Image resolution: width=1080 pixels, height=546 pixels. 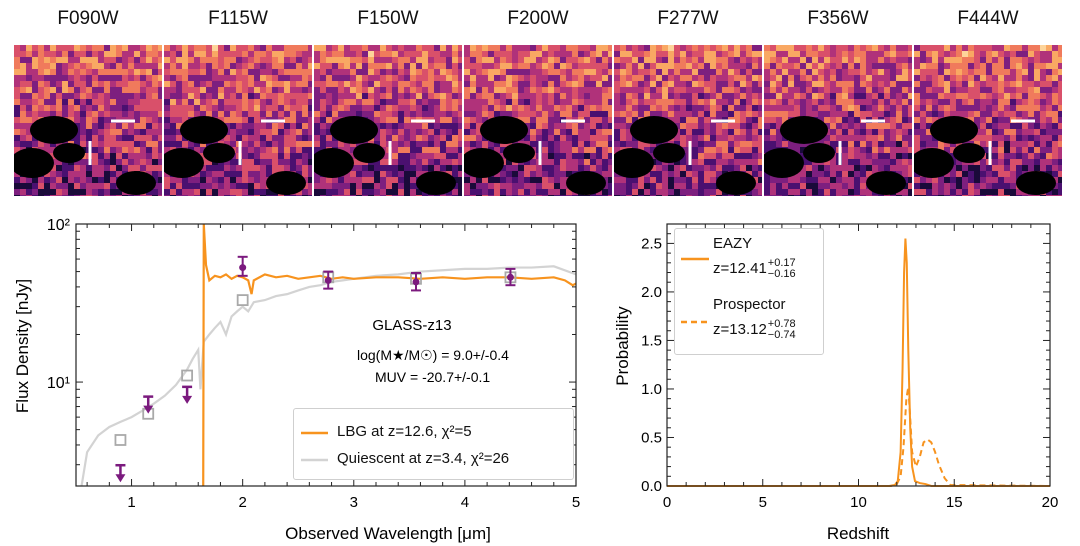 What do you see at coordinates (651, 243) in the screenshot?
I see `pz-y-tick-label: 2.5` at bounding box center [651, 243].